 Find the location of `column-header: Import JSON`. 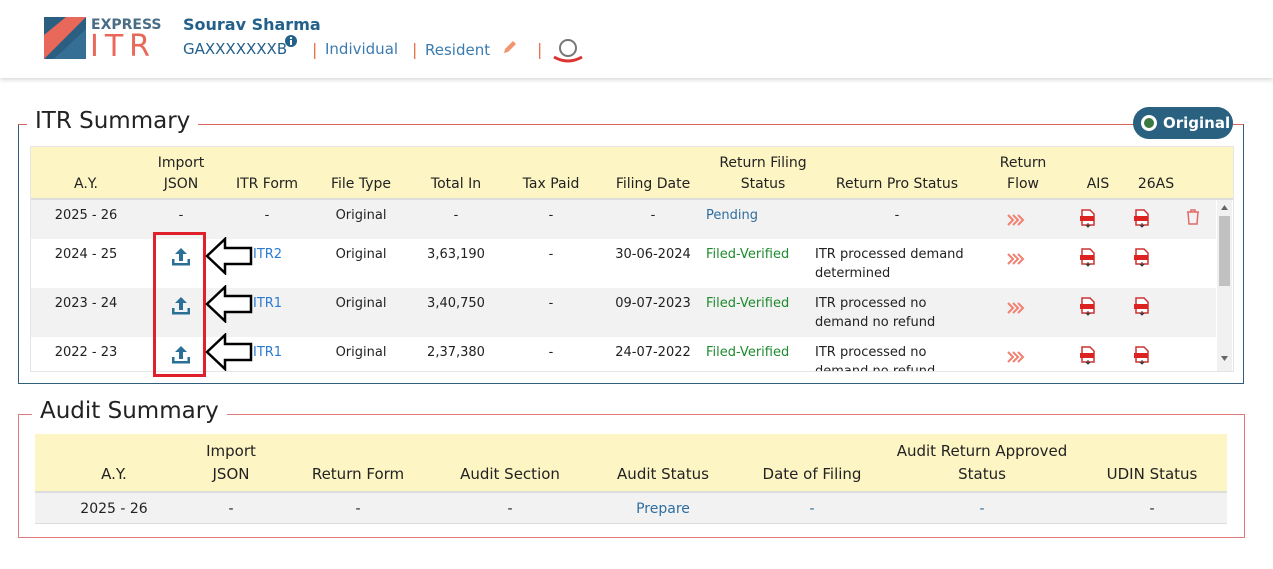

column-header: Import JSON is located at coordinates (181, 173).